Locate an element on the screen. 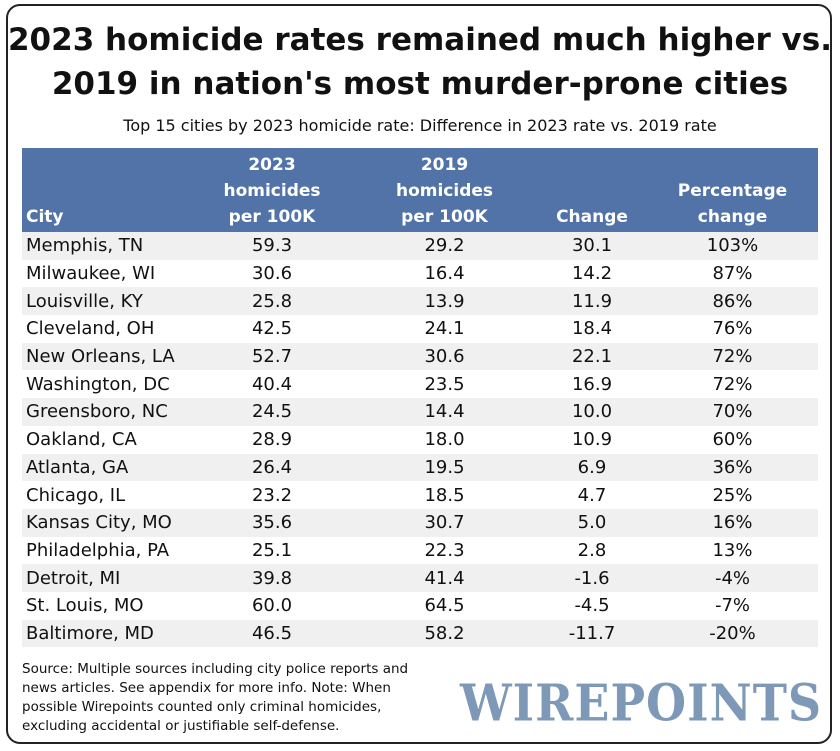  rate-2023-cell: 60.0 is located at coordinates (272, 606).